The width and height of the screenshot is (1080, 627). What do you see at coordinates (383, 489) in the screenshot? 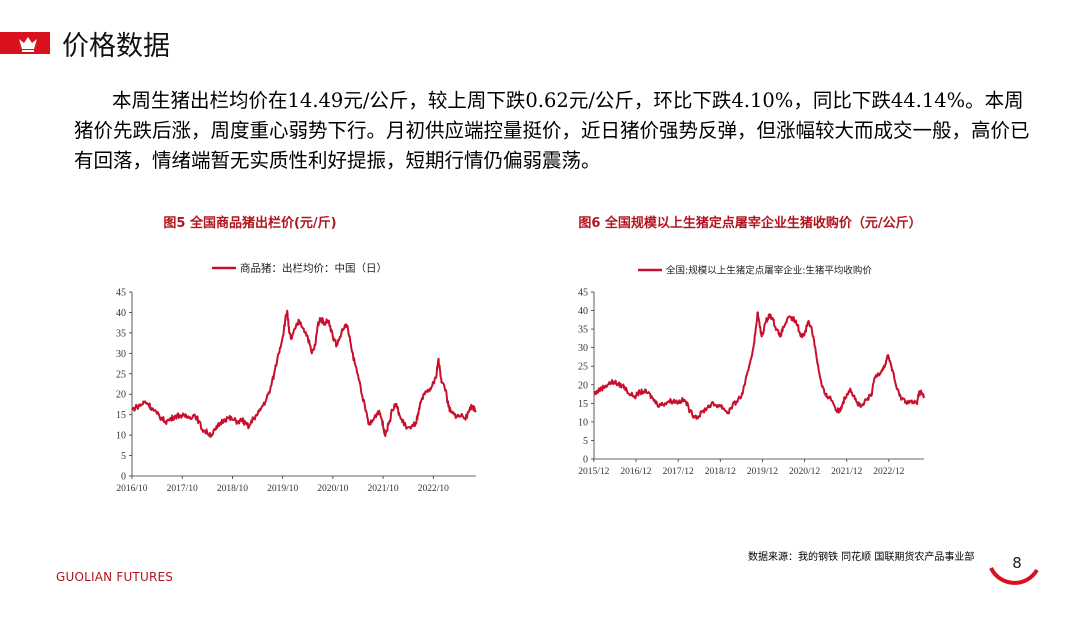
I see `x-tick-label: 2021/10` at bounding box center [383, 489].